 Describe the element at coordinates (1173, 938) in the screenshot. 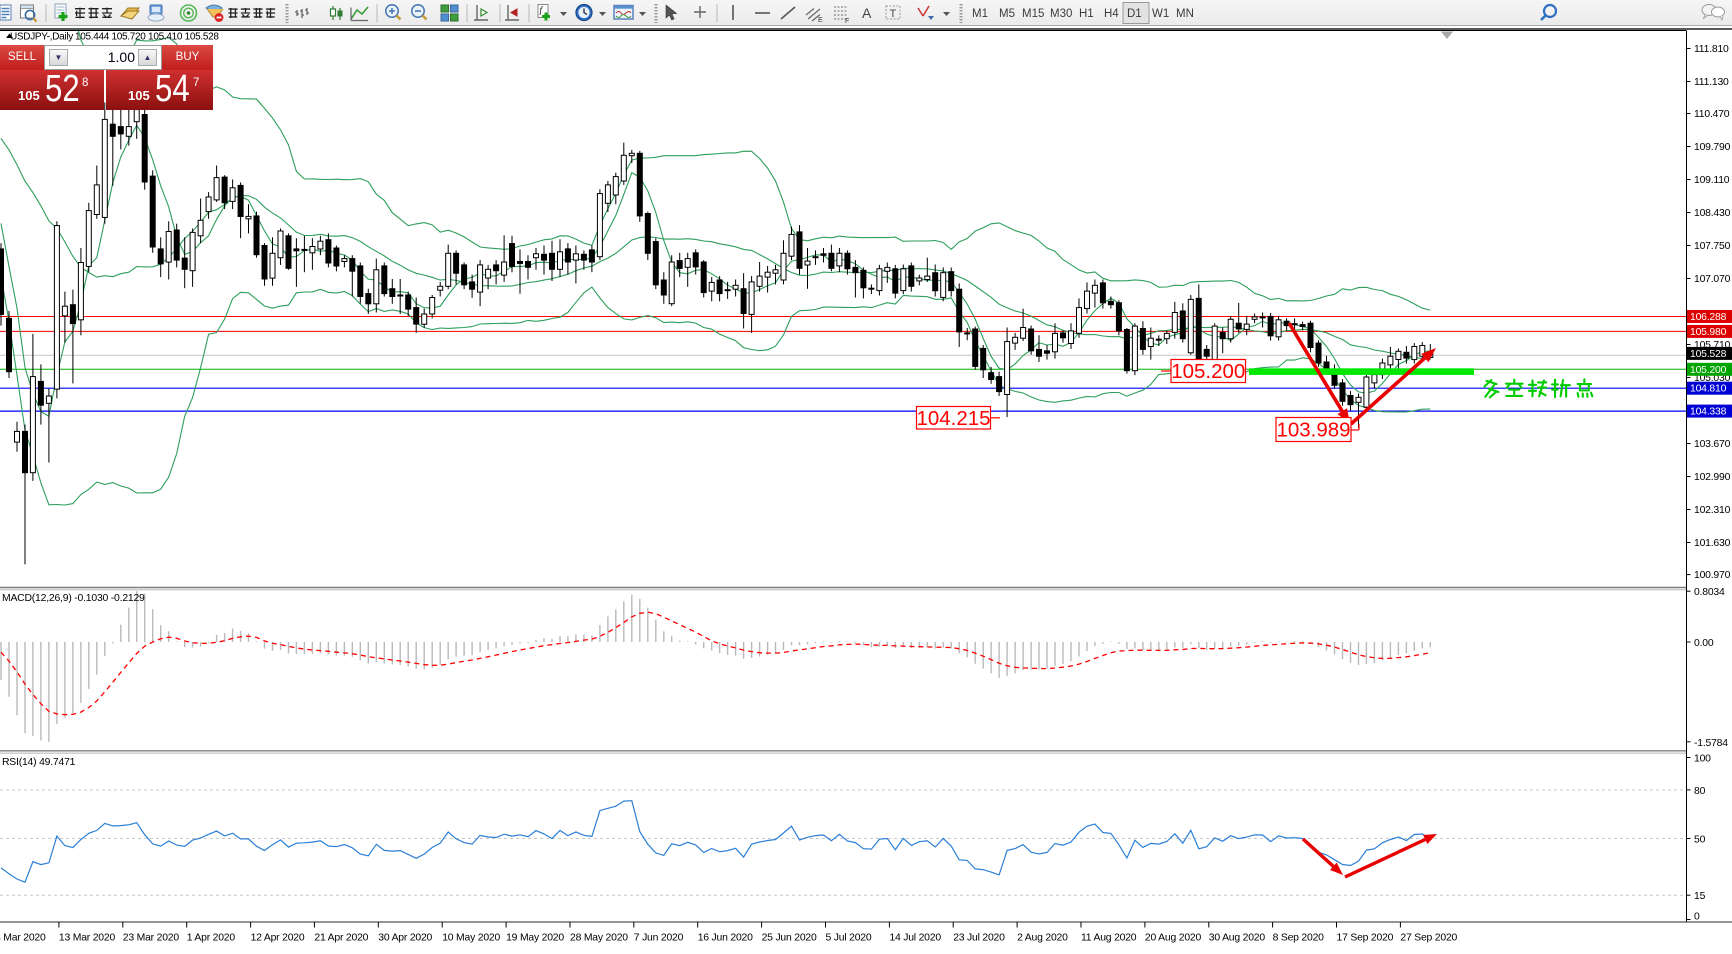

I see `svg-text: 20 Aug 2020` at that location.